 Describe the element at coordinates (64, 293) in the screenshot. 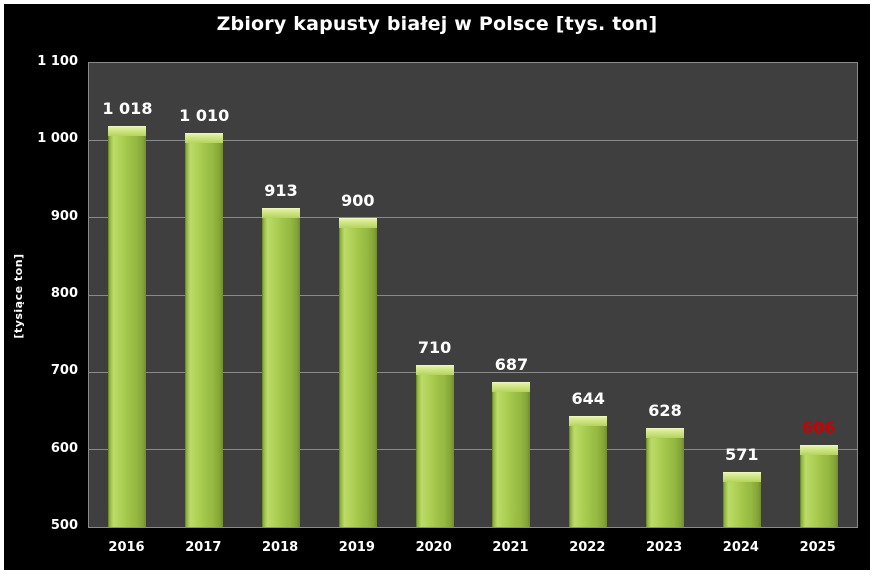

I see `y-tick-label: 800` at that location.